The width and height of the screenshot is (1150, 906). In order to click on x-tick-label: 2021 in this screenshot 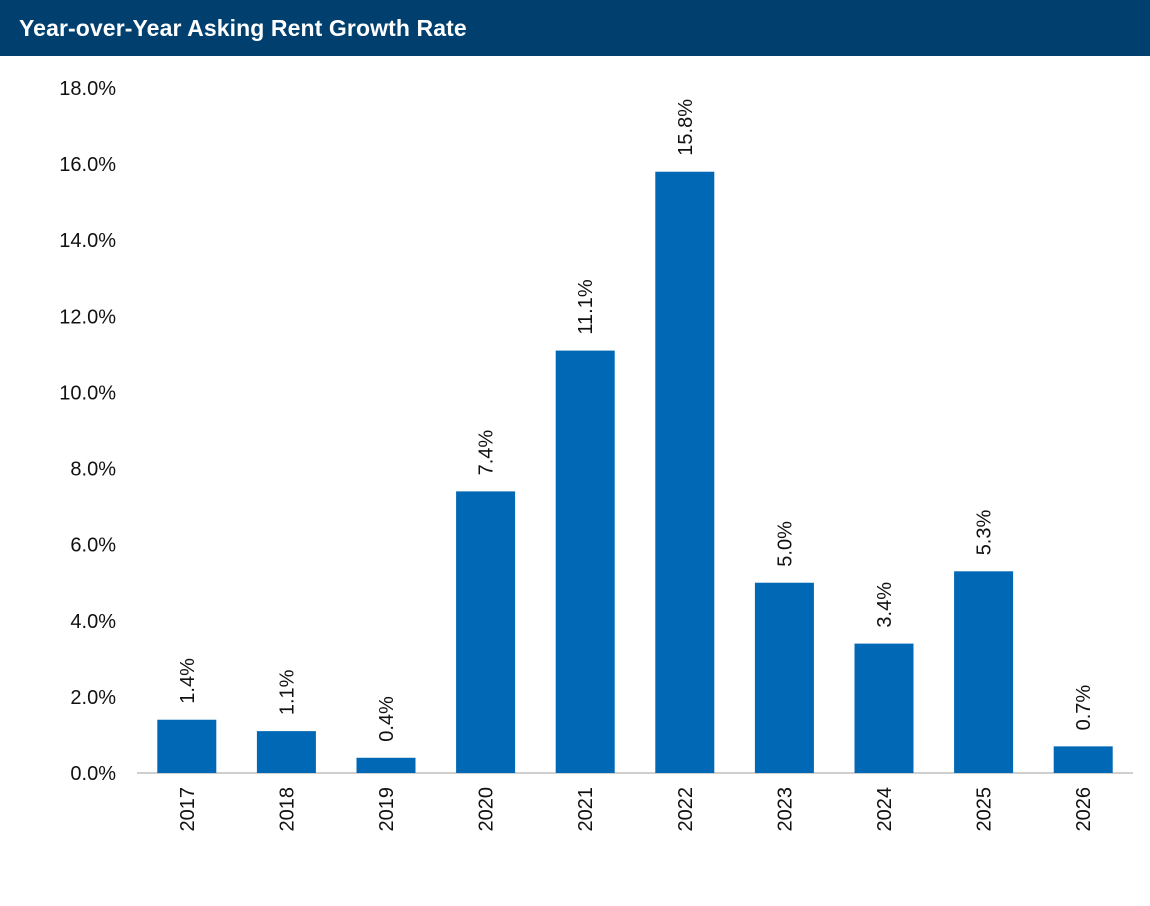, I will do `click(586, 809)`.